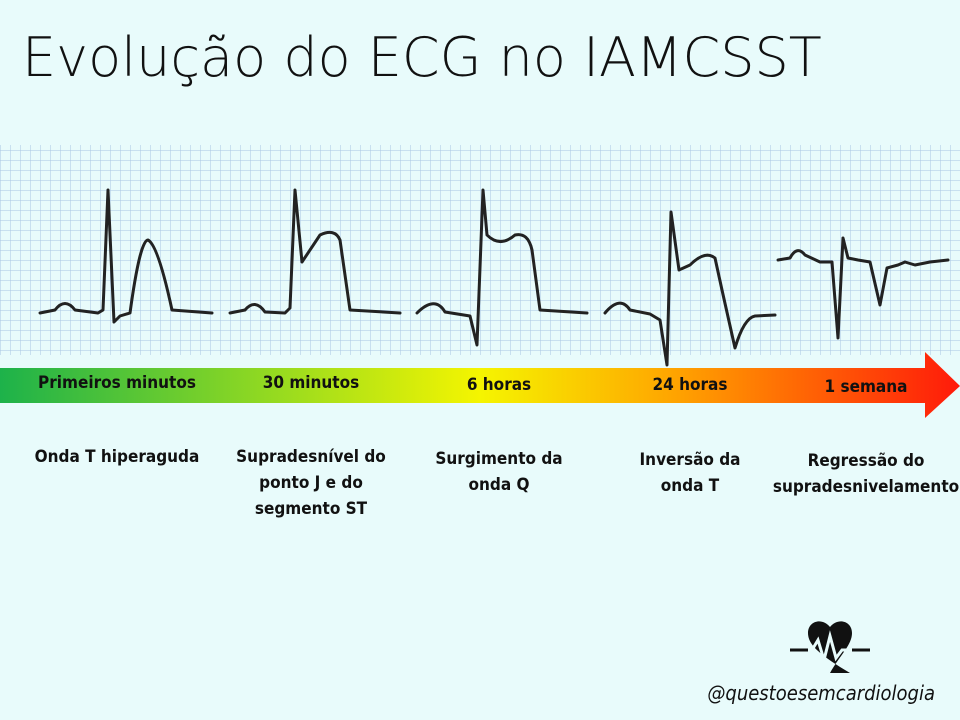  I want to click on stage-description: Surgimento da, so click(498, 459).